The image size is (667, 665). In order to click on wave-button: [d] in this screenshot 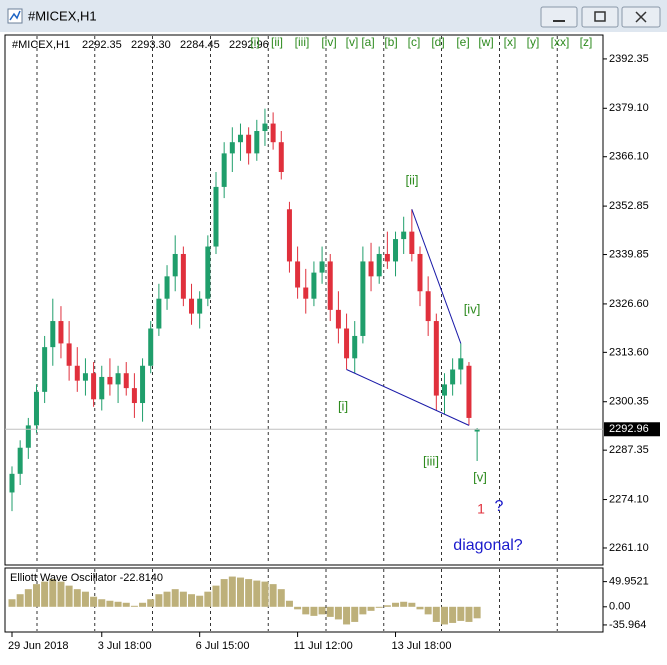, I will do `click(437, 42)`.